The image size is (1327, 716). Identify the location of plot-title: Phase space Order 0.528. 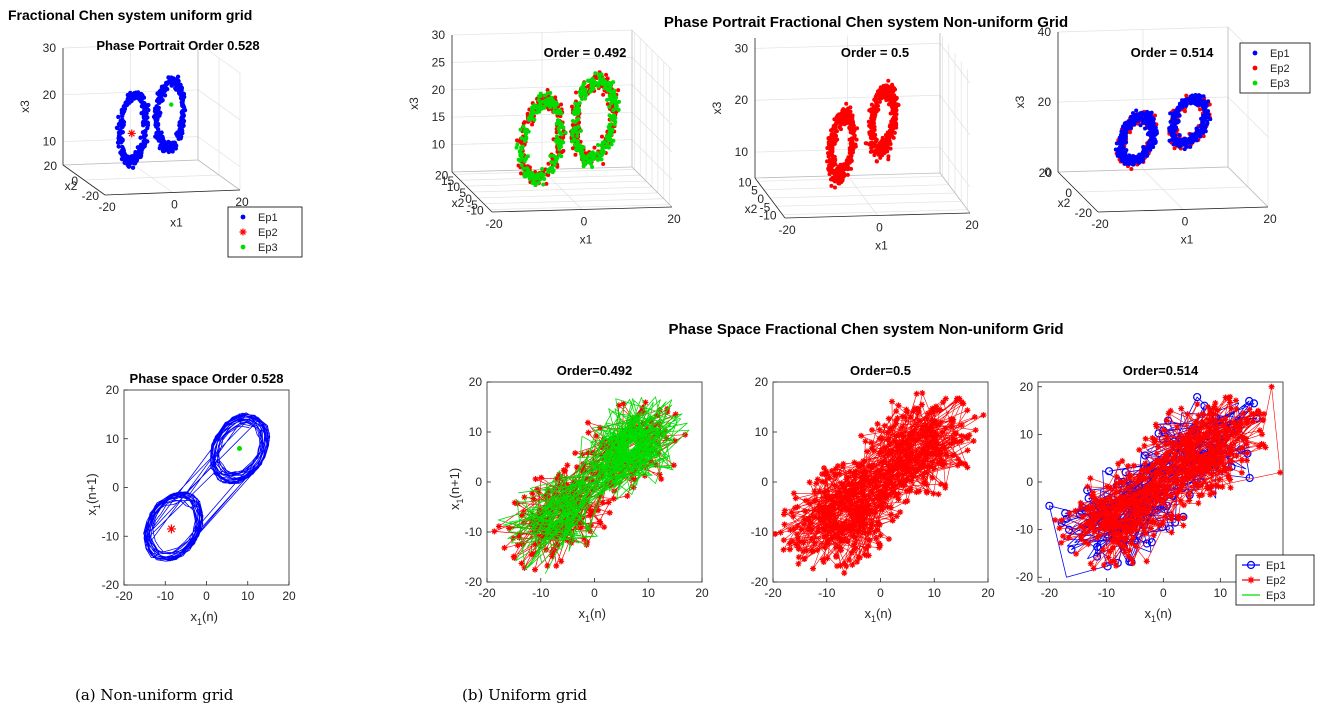
(207, 378).